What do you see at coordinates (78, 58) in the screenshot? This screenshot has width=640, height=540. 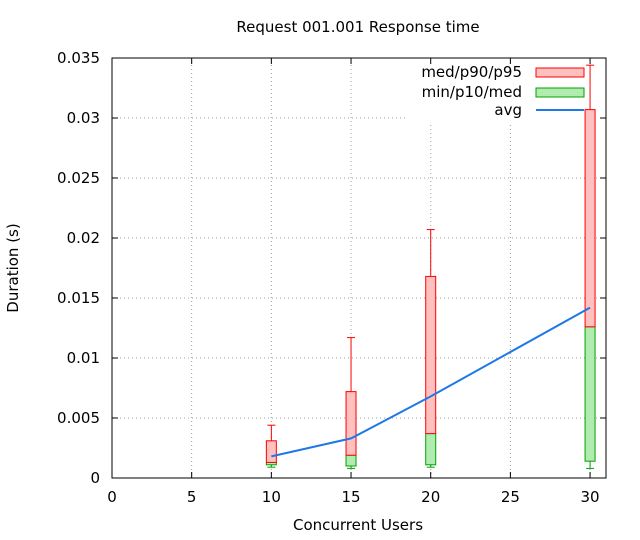 I see `y-tick-label: 0.035` at bounding box center [78, 58].